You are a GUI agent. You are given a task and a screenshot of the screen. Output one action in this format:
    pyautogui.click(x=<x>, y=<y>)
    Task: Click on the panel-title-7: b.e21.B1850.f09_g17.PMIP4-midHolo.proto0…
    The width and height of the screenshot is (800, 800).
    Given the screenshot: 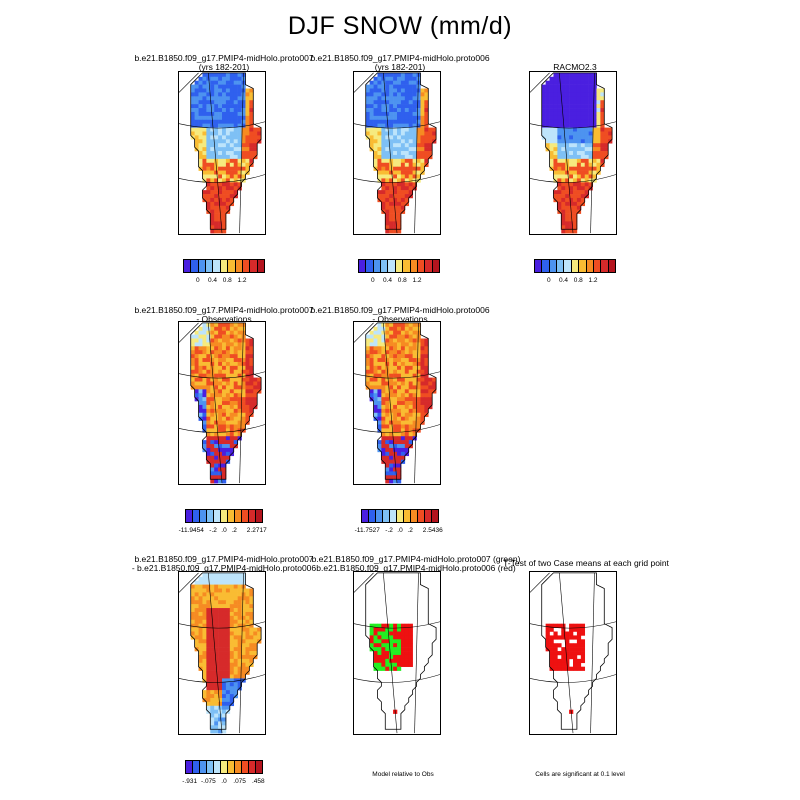 What is the action you would take?
    pyautogui.click(x=416, y=563)
    